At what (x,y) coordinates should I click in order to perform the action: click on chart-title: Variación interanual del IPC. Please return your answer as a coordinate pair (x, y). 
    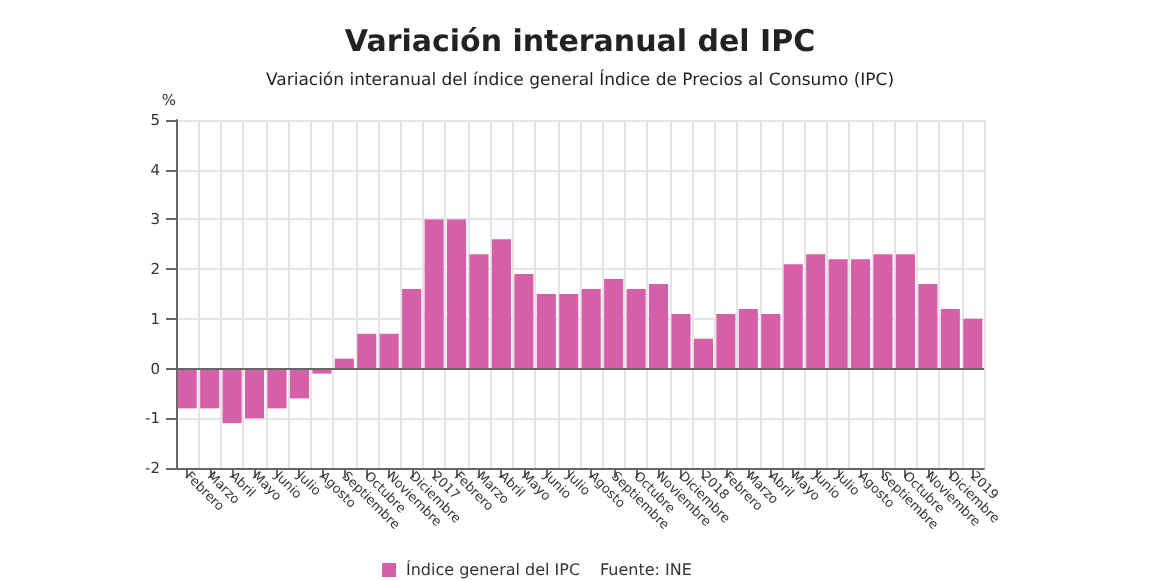
    Looking at the image, I should click on (580, 41).